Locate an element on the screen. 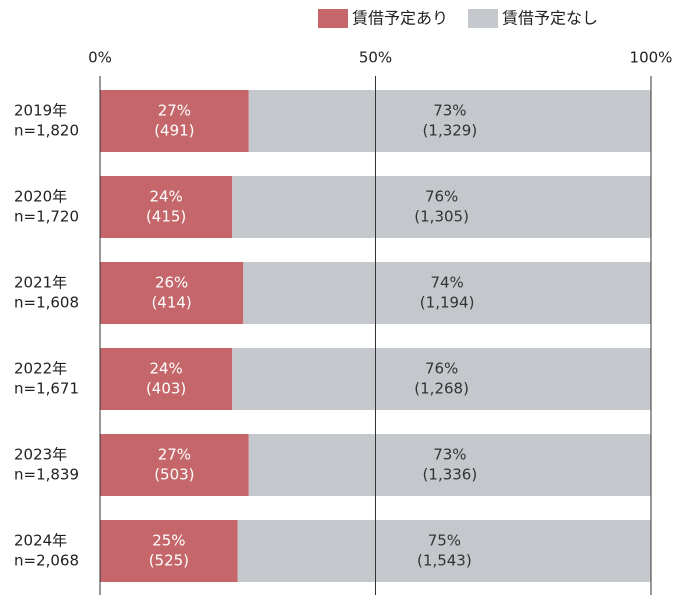  x-tick-label: 0% is located at coordinates (100, 58).